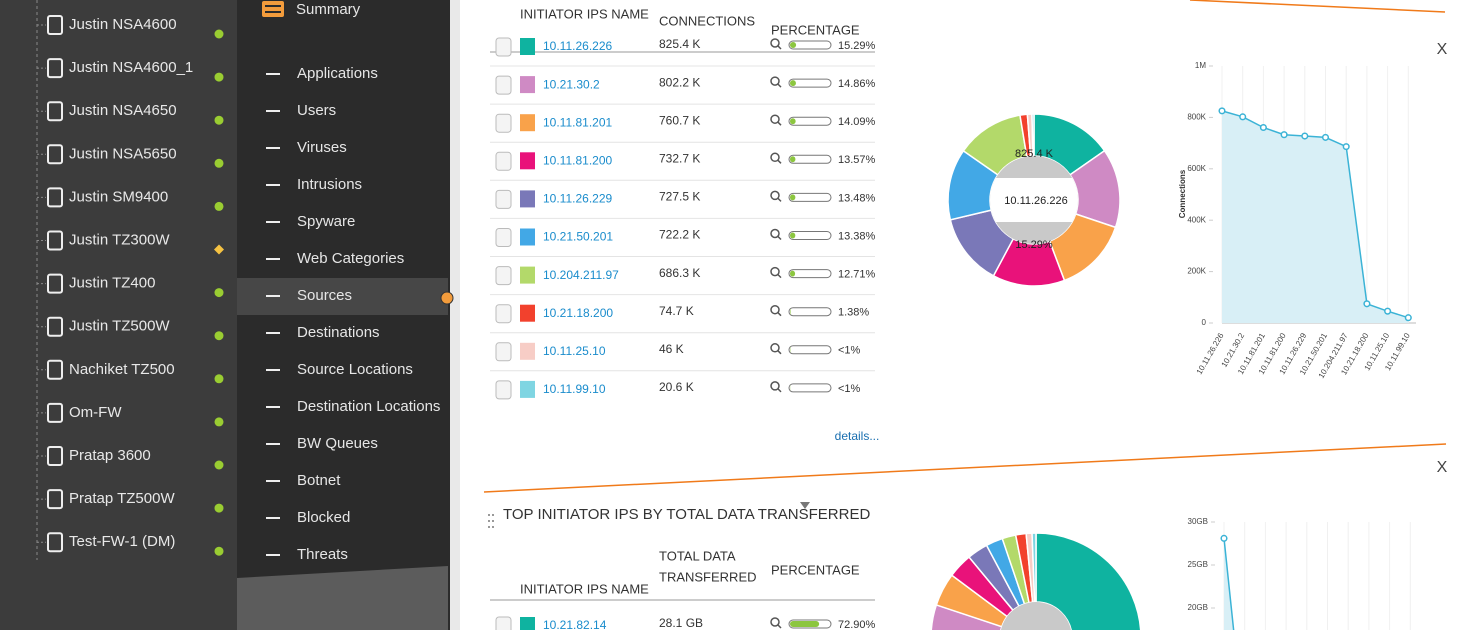 Image resolution: width=1467 pixels, height=630 pixels. Describe the element at coordinates (123, 110) in the screenshot. I see `device-name: Justin NSA4650` at that location.